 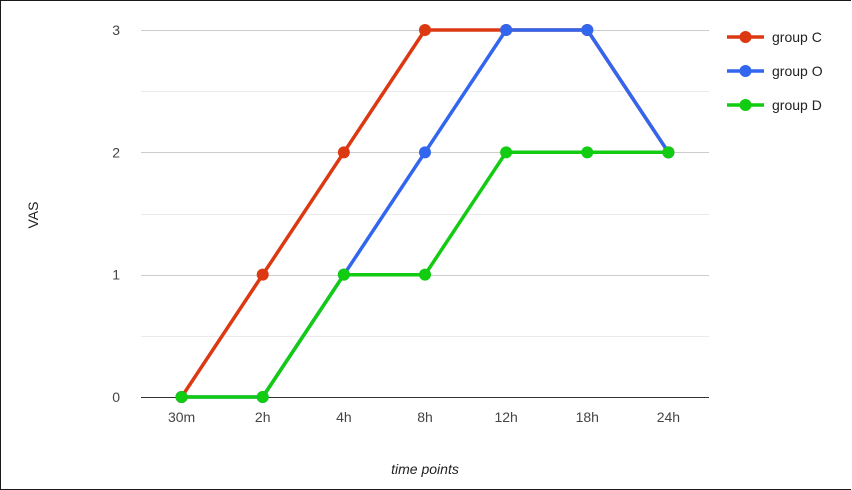 I want to click on legend-label: group O, so click(x=797, y=71).